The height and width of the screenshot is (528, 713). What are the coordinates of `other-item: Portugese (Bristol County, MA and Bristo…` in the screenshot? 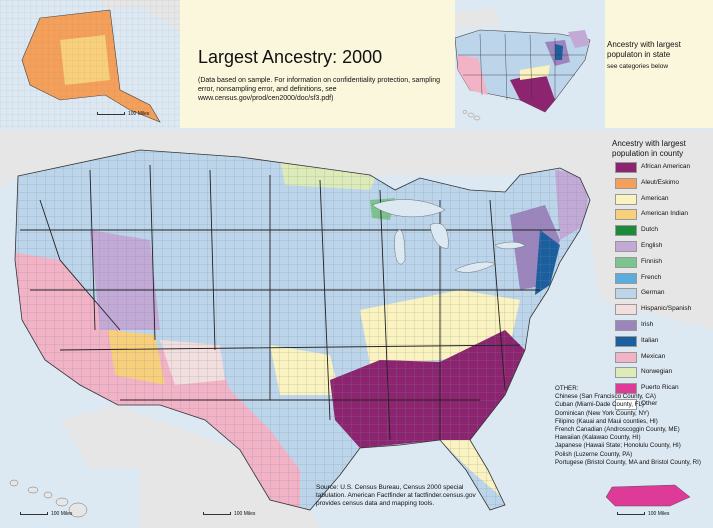 It's located at (628, 462).